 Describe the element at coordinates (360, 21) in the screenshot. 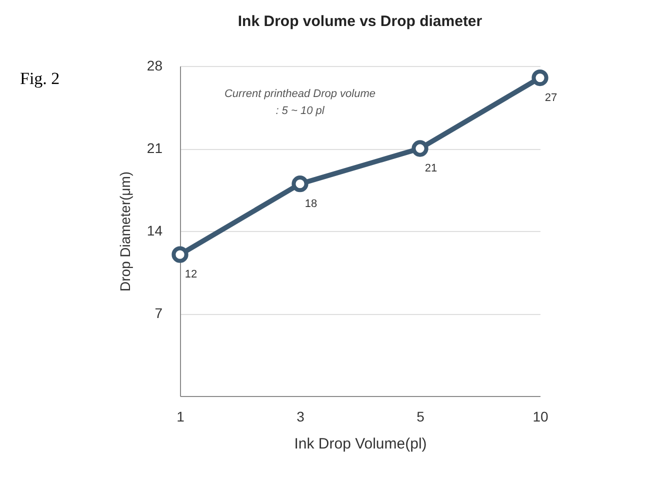

I see `chart-title: Ink Drop volume vs Drop diameter` at that location.